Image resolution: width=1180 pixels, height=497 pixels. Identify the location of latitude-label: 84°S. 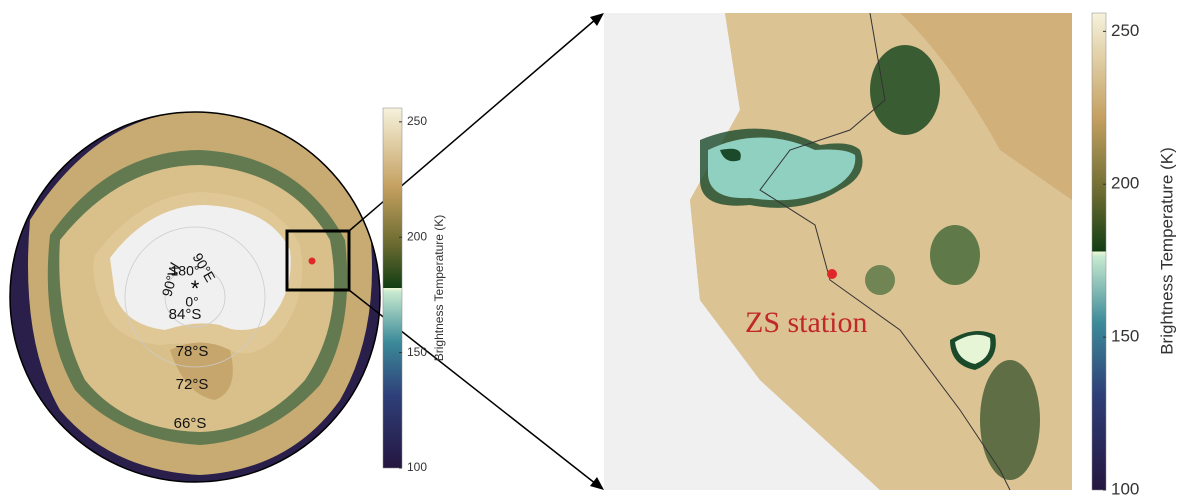
(185, 314).